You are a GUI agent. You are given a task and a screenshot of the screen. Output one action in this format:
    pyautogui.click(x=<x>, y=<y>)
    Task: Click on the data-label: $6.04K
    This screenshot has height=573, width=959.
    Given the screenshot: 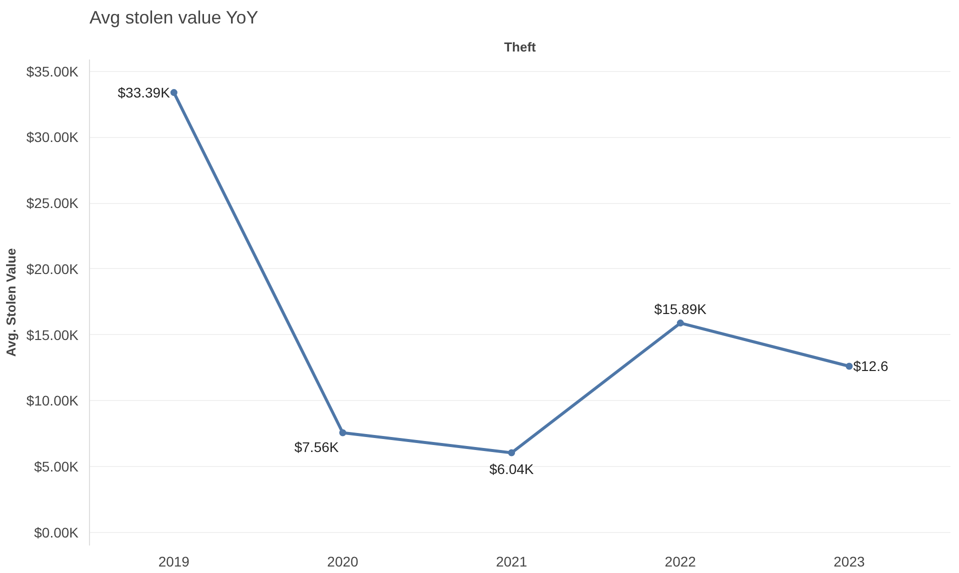 What is the action you would take?
    pyautogui.click(x=511, y=468)
    